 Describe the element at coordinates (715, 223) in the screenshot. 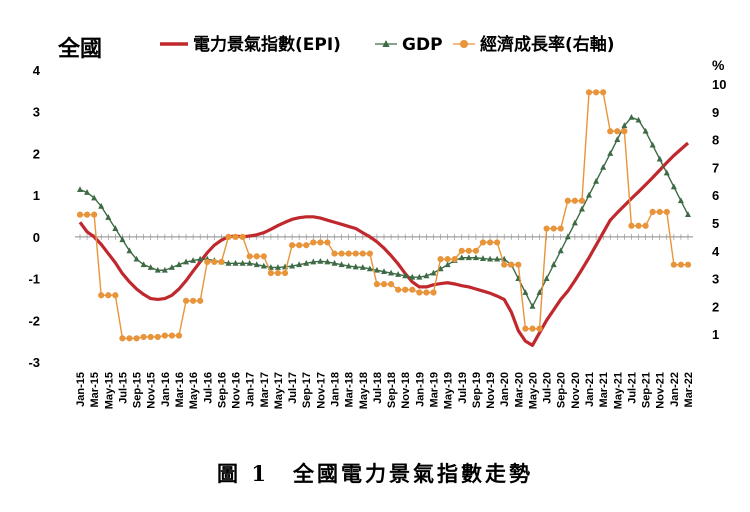

I see `right-tick-label: 5` at that location.